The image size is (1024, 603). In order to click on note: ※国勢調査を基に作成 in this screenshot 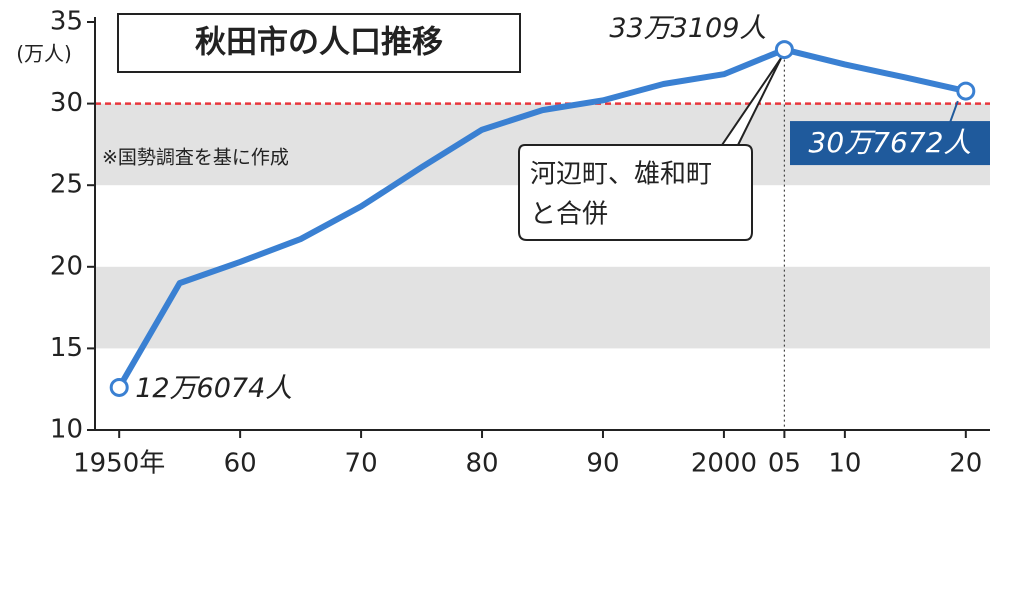, I will do `click(195, 158)`.